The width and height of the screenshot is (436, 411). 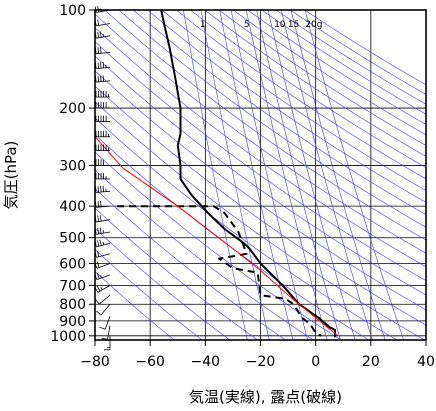 What do you see at coordinates (203, 25) in the screenshot?
I see `mixing-ratio-label: 1` at bounding box center [203, 25].